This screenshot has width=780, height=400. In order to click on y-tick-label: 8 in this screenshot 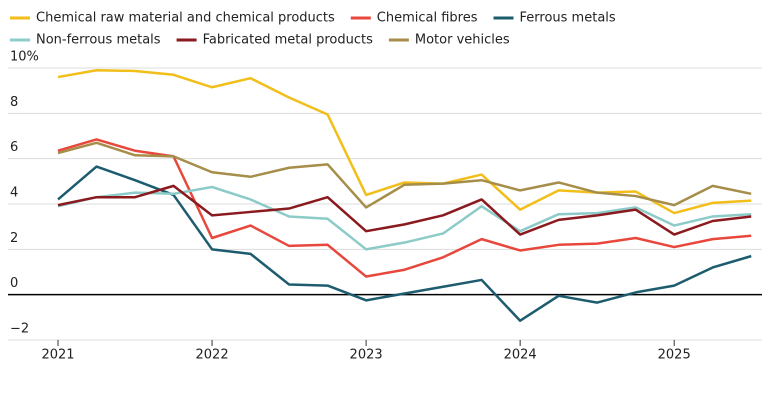, I will do `click(14, 102)`.